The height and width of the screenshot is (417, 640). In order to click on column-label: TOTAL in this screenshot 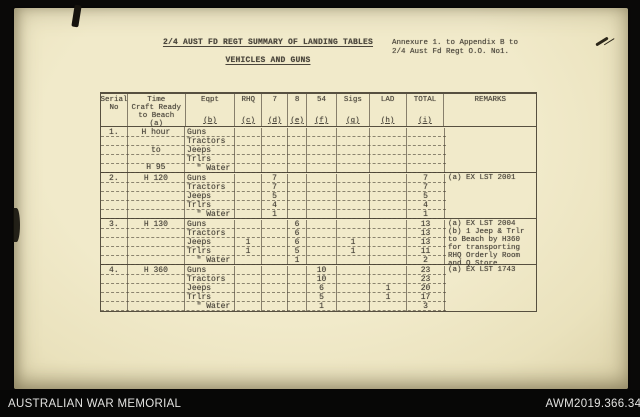, I will do `click(425, 100)`.